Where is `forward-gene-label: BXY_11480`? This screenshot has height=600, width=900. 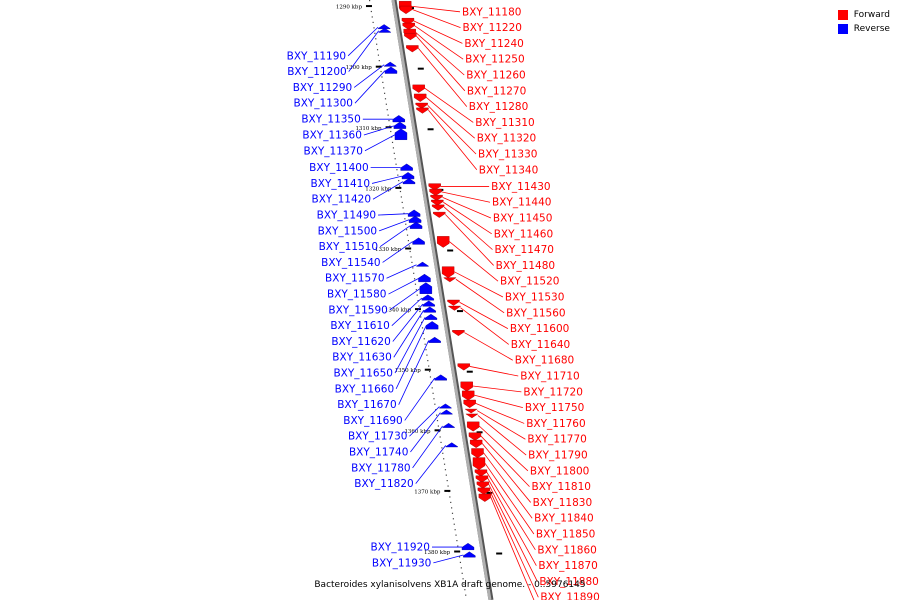
forward-gene-label: BXY_11480 is located at coordinates (525, 266).